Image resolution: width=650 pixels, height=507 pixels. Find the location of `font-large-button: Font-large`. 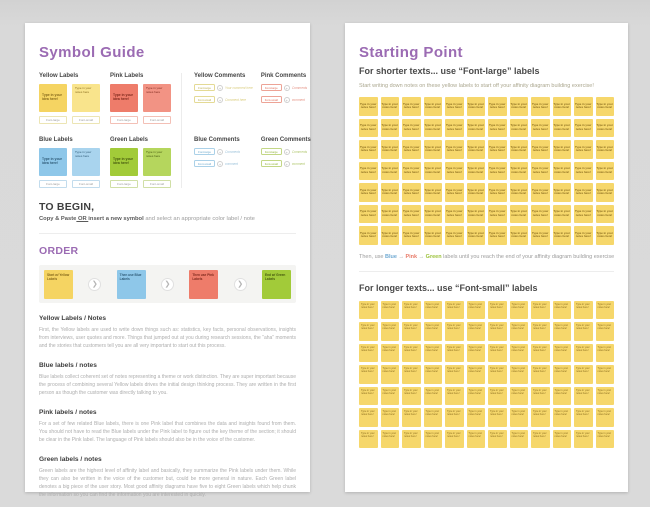

font-large-button: Font-large is located at coordinates (53, 184).